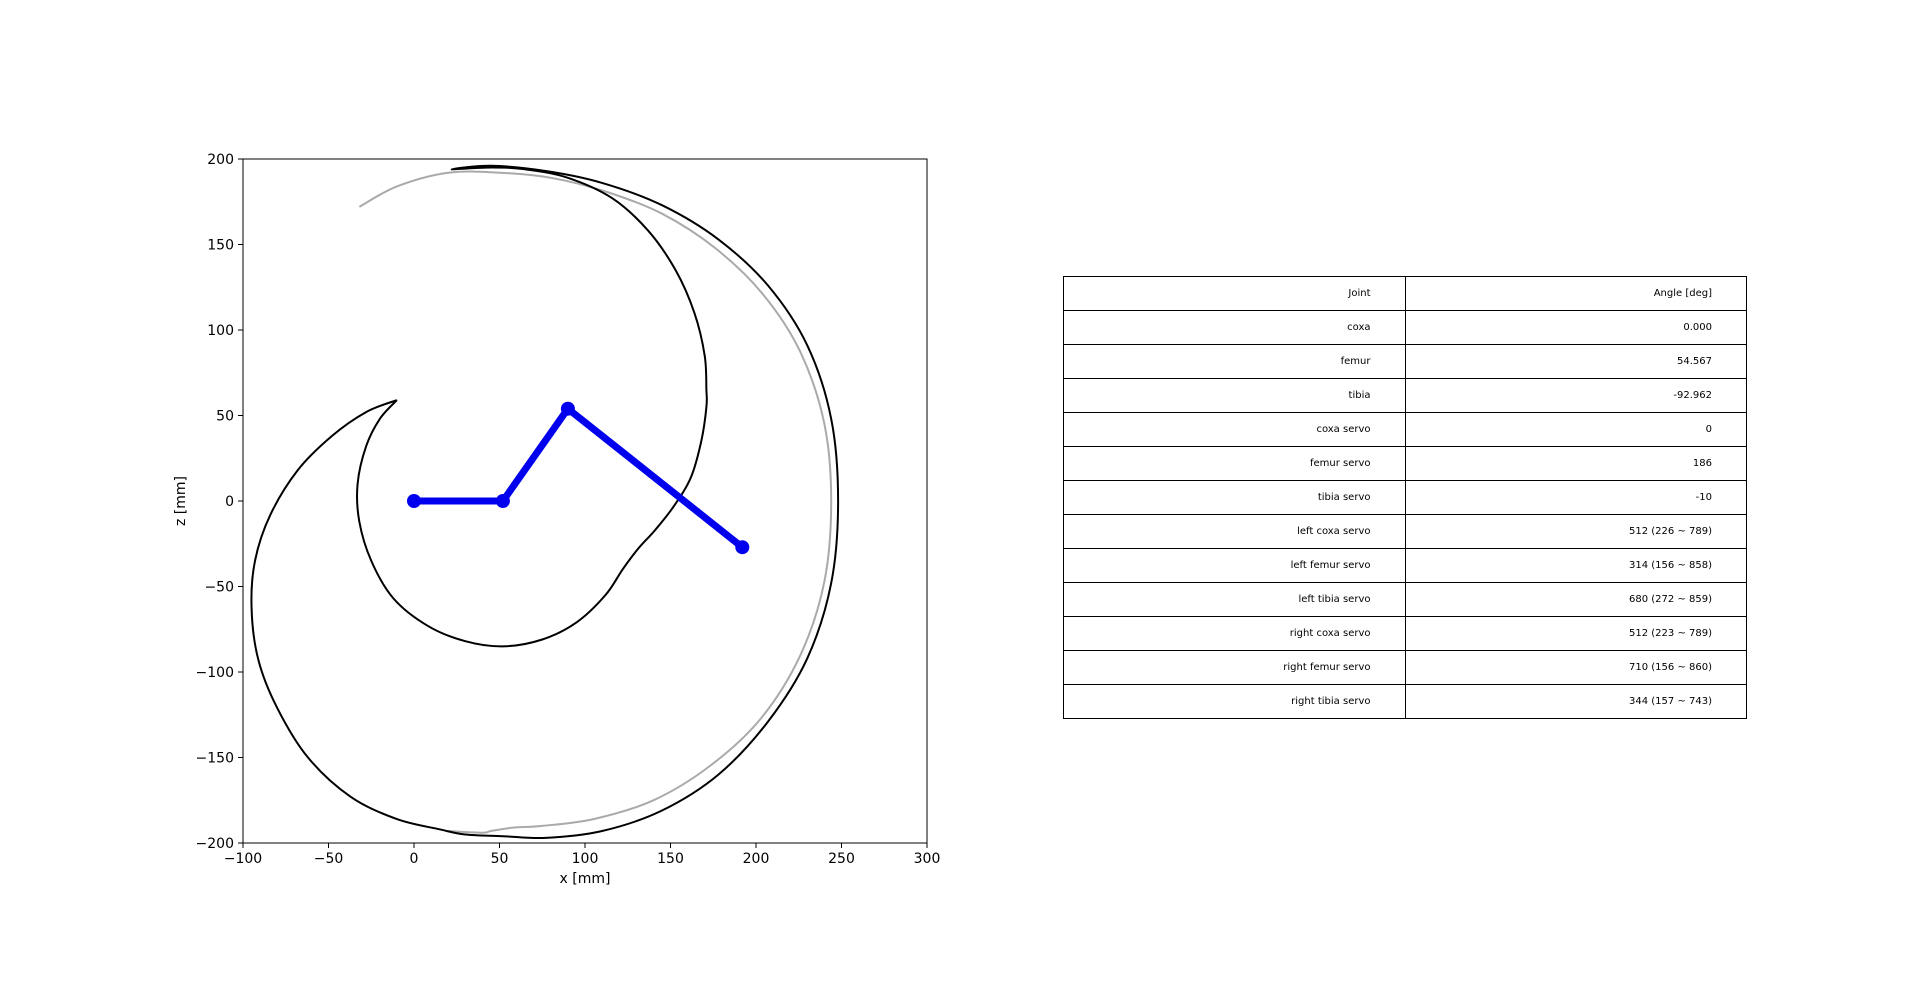  What do you see at coordinates (215, 673) in the screenshot?
I see `y-tick-label: −100` at bounding box center [215, 673].